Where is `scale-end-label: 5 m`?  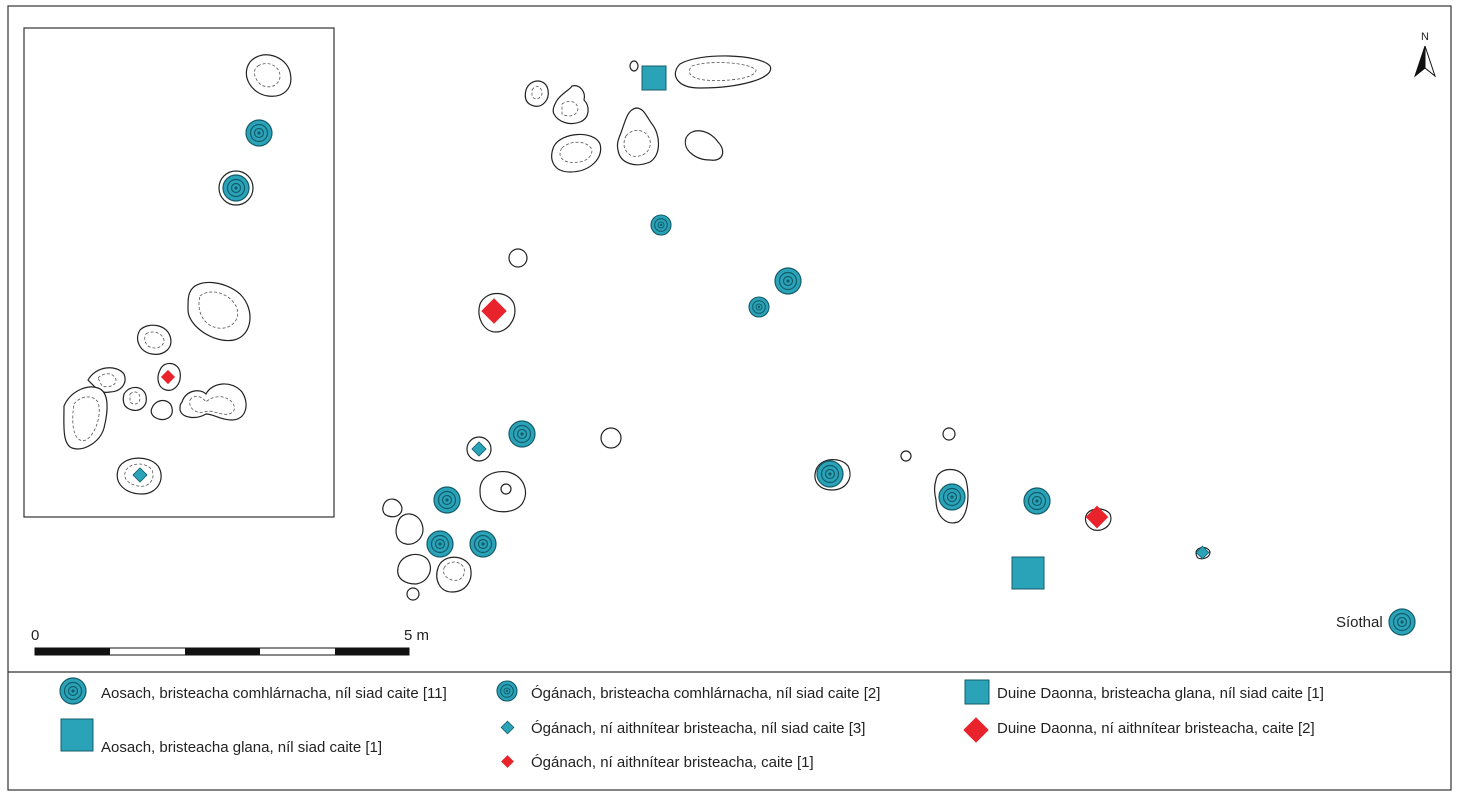 scale-end-label: 5 m is located at coordinates (416, 635).